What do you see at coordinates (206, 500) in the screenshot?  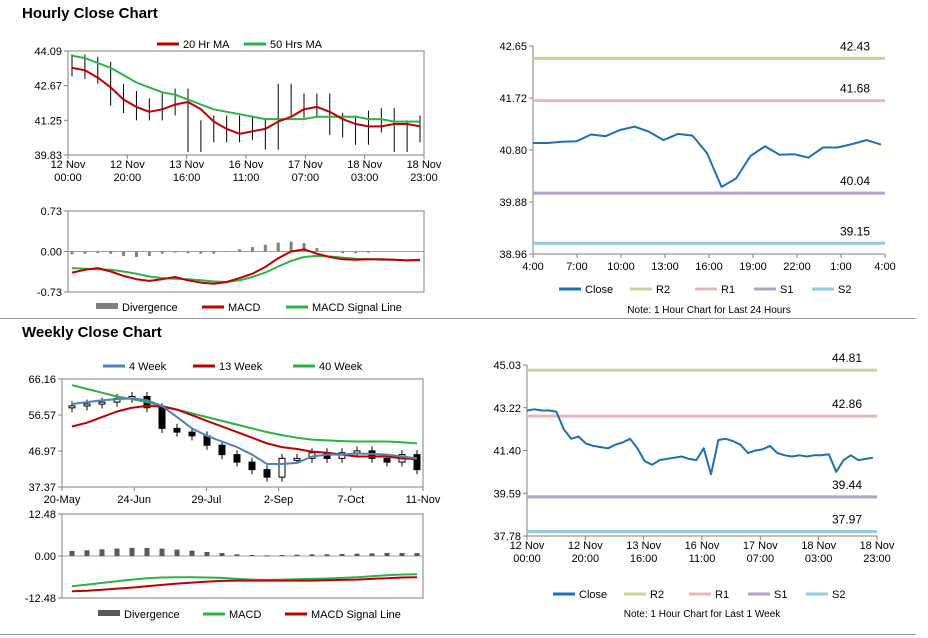 I see `weekly-price-x-tick-label: 29-Jul` at bounding box center [206, 500].